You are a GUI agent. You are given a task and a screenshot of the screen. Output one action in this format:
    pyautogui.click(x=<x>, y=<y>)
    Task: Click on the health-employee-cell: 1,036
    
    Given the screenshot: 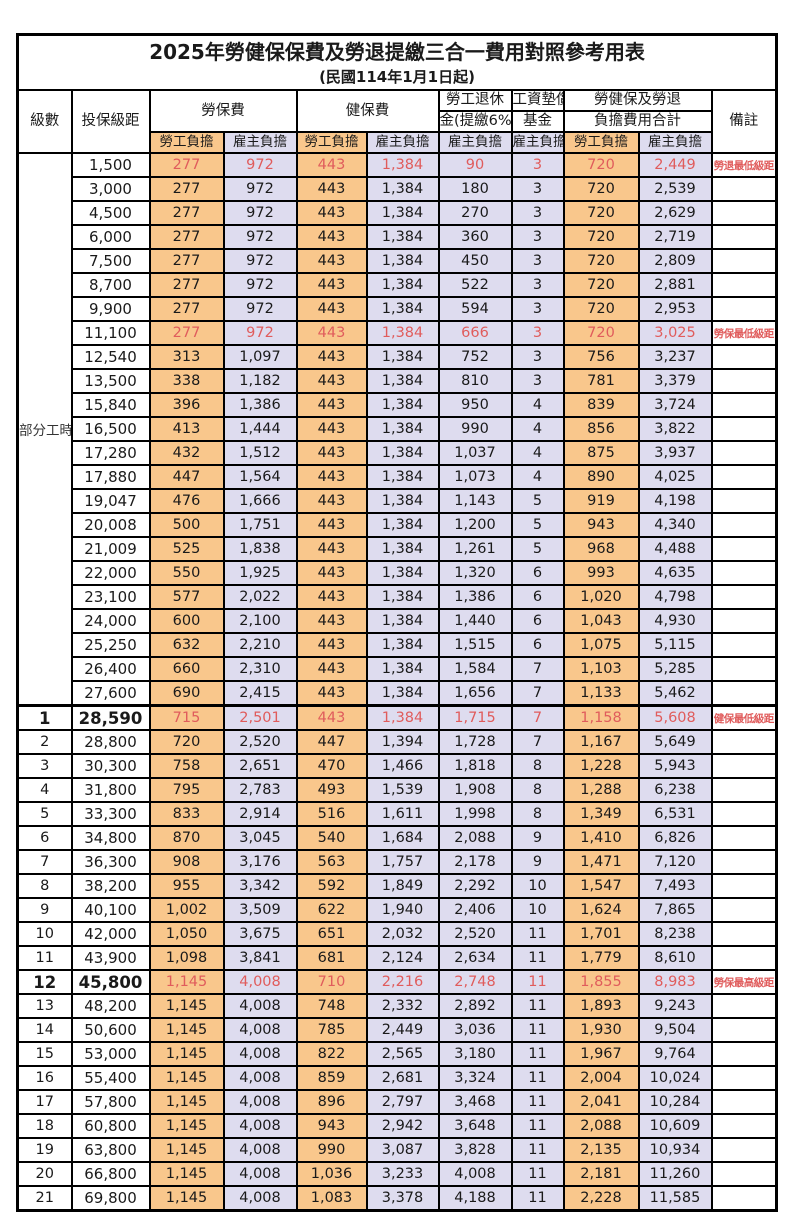 What is the action you would take?
    pyautogui.click(x=331, y=1174)
    